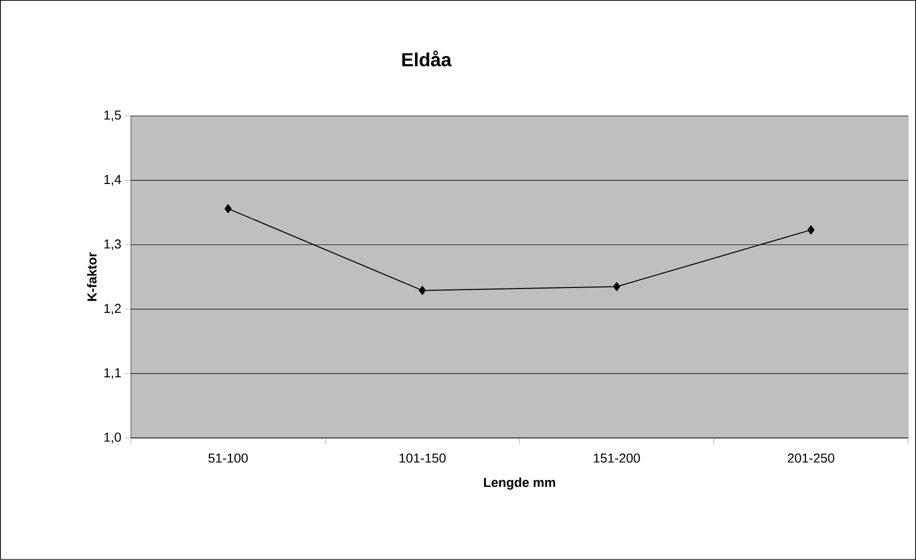 The image size is (916, 560). What do you see at coordinates (423, 458) in the screenshot?
I see `x-tick-label: 101-150` at bounding box center [423, 458].